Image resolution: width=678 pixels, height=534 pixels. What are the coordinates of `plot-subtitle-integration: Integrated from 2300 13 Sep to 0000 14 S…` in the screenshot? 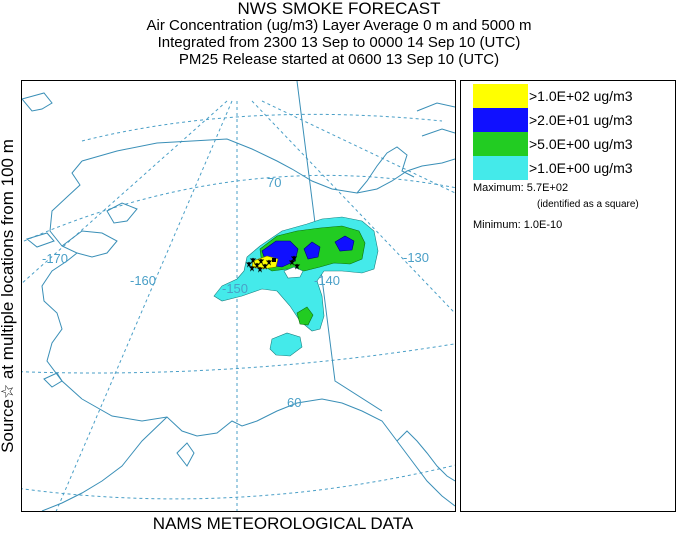 It's located at (339, 42).